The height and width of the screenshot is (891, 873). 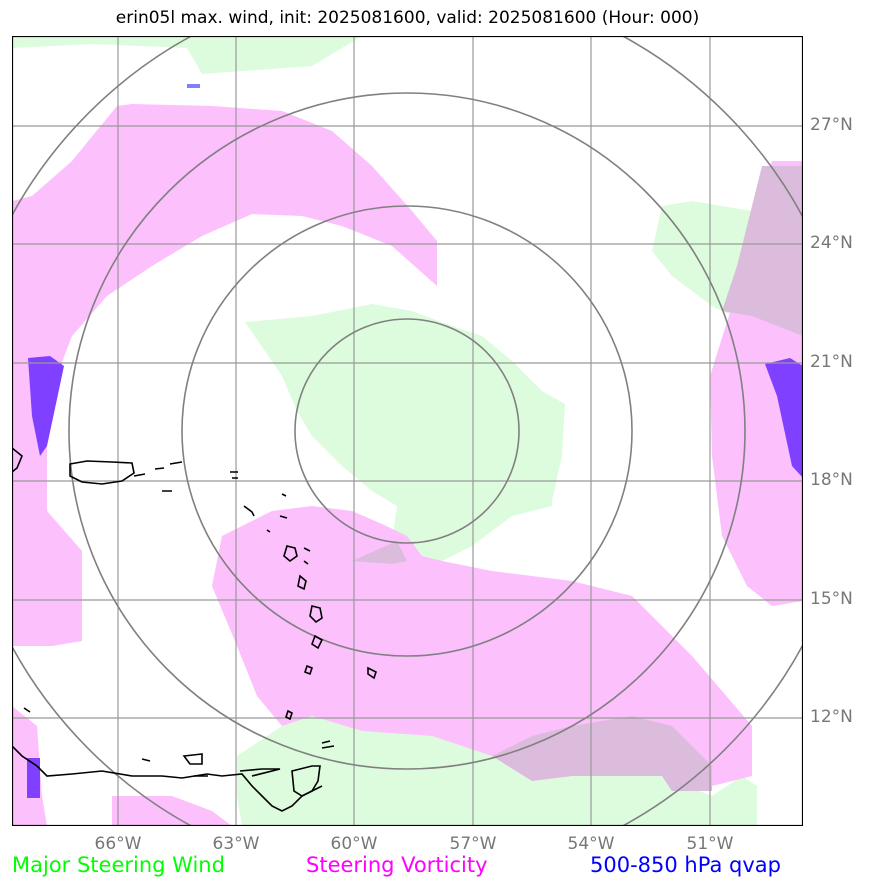 What do you see at coordinates (397, 865) in the screenshot?
I see `legend-steering-vorticity: Steering Vorticity` at bounding box center [397, 865].